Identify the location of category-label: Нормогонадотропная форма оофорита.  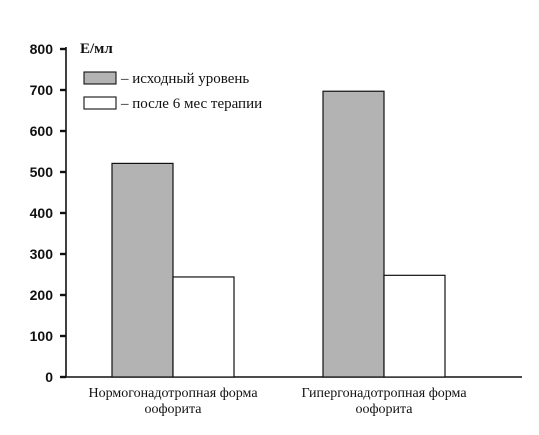
(173, 401).